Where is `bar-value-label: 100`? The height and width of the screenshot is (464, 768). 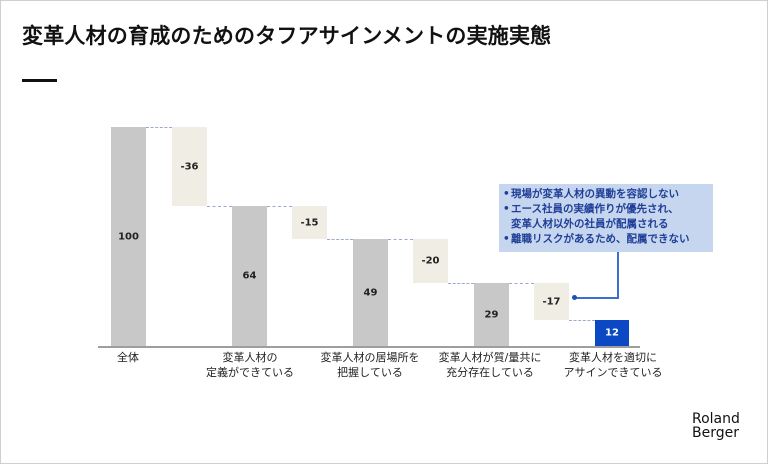 bar-value-label: 100 is located at coordinates (128, 236).